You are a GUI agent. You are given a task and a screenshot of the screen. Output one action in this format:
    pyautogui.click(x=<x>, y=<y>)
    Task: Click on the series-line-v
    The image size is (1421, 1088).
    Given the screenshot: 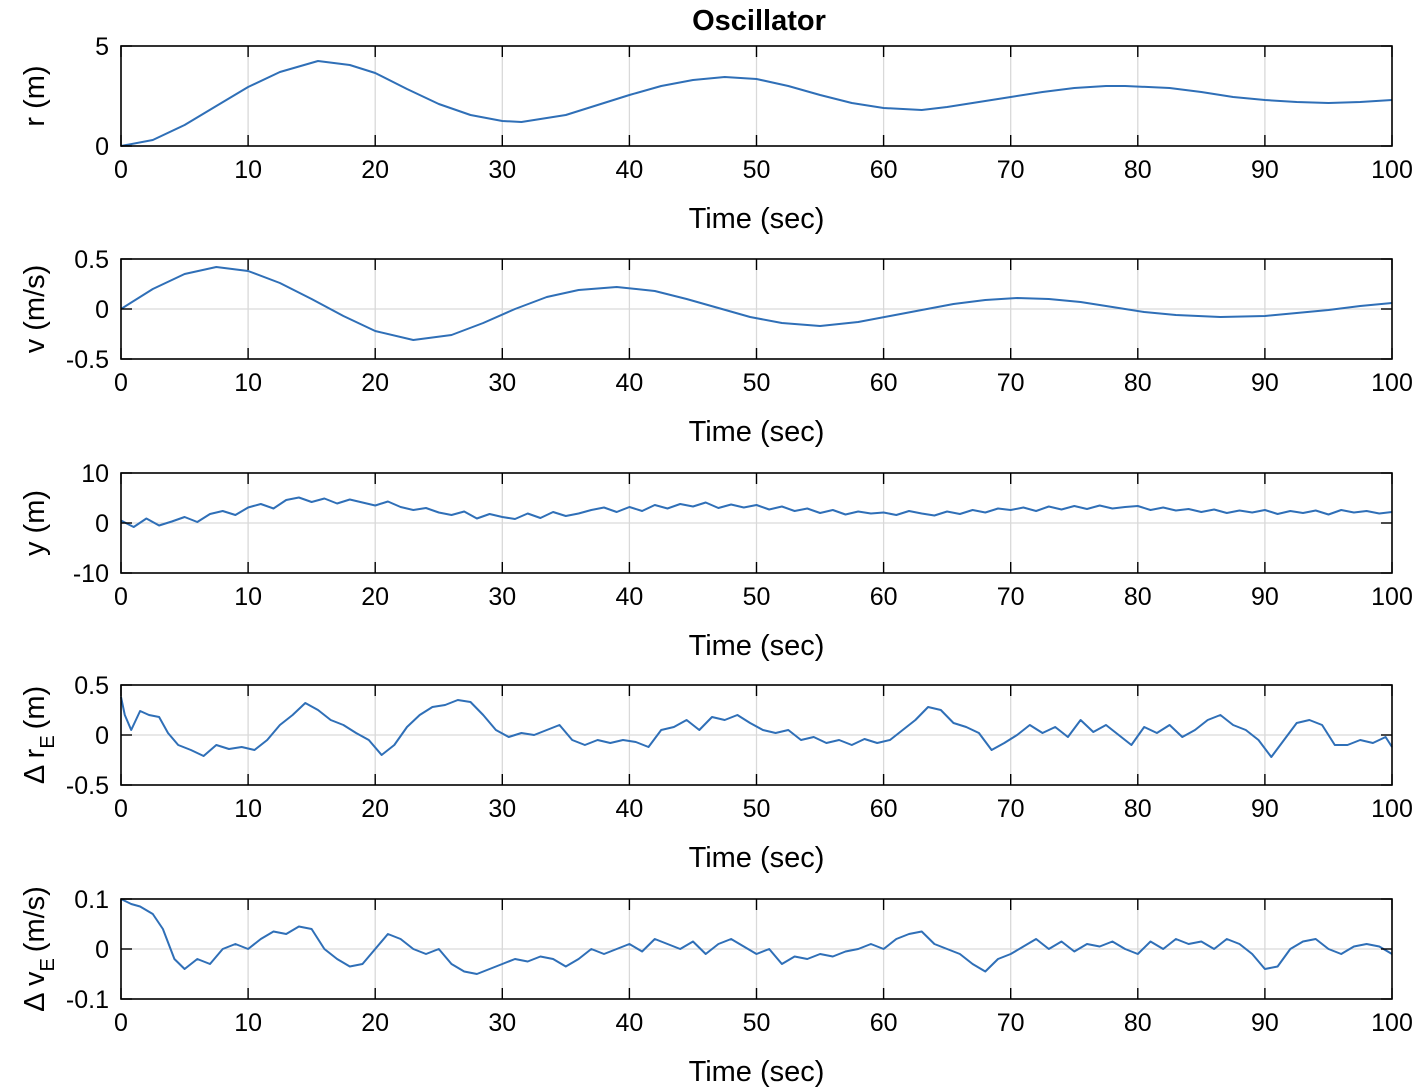 What is the action you would take?
    pyautogui.click(x=756, y=303)
    